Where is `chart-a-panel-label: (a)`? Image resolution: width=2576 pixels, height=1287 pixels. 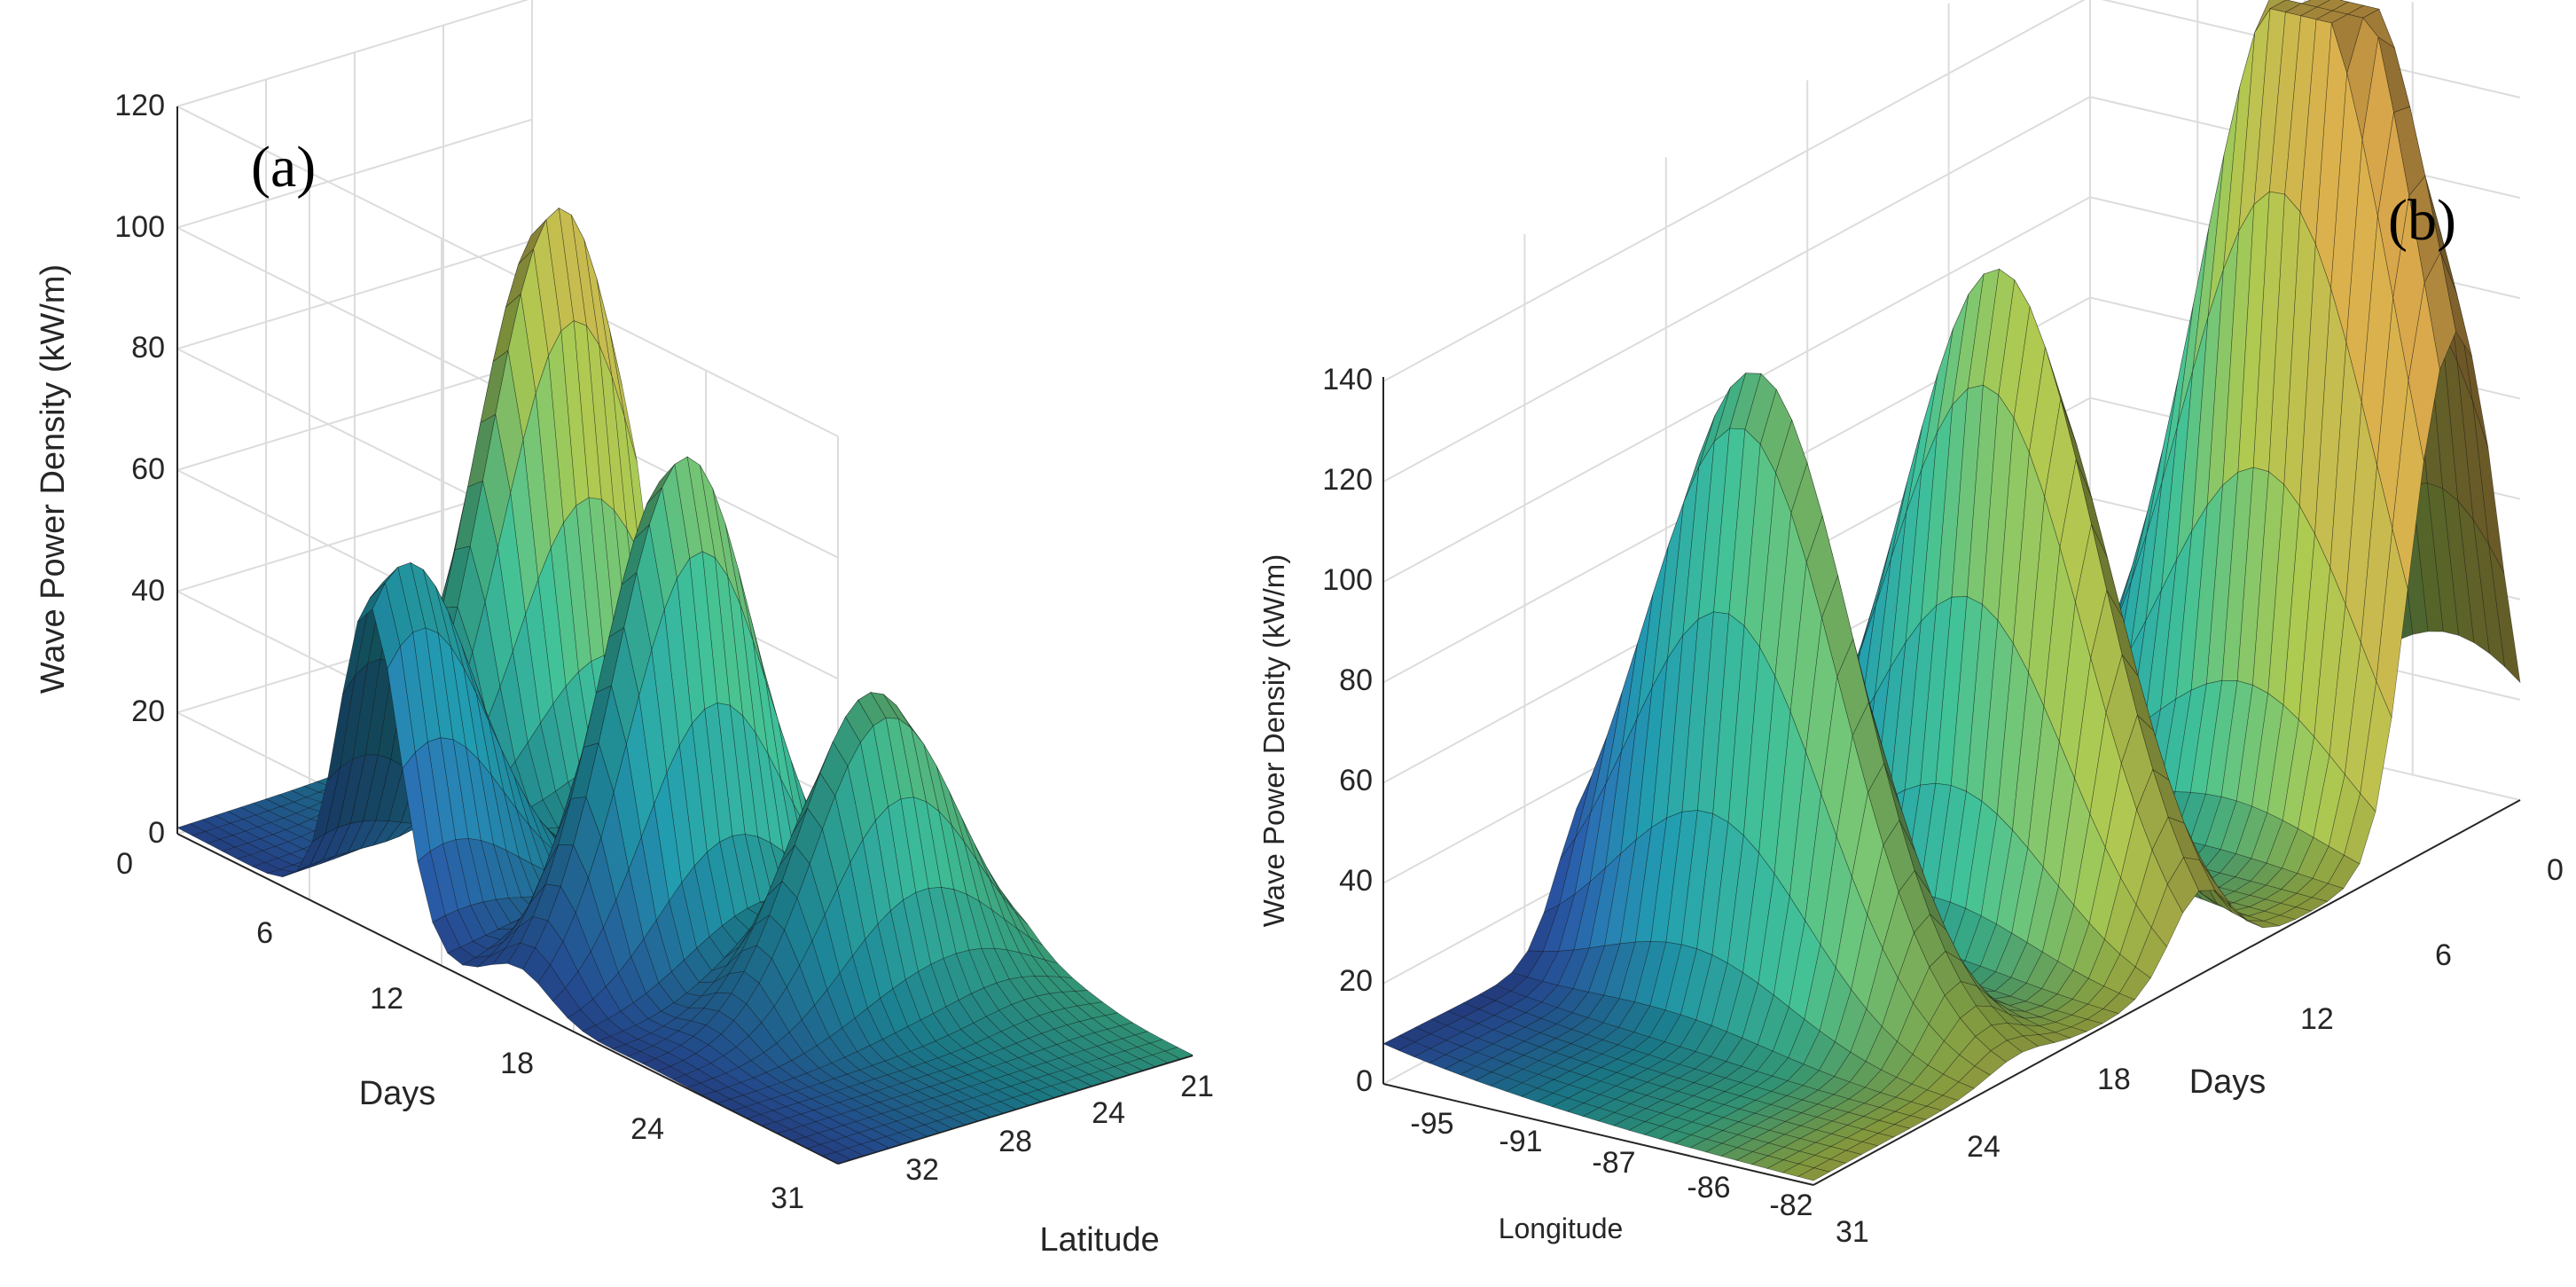
chart-a-panel-label: (a) is located at coordinates (283, 167).